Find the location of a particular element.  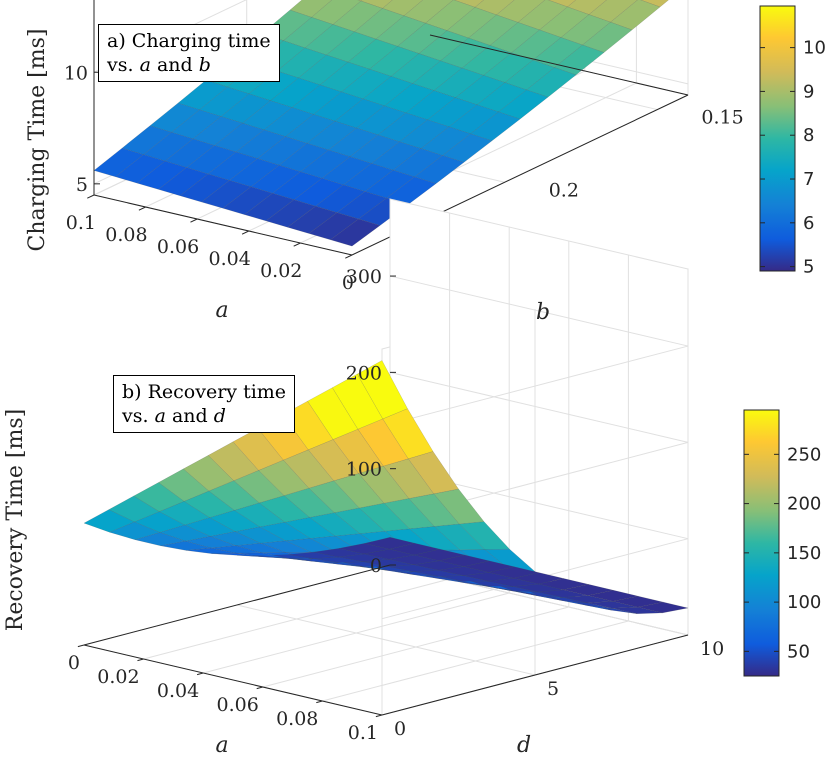

panel-a-colorbar: 5 6 7 8 9 10 is located at coordinates (792, 141).